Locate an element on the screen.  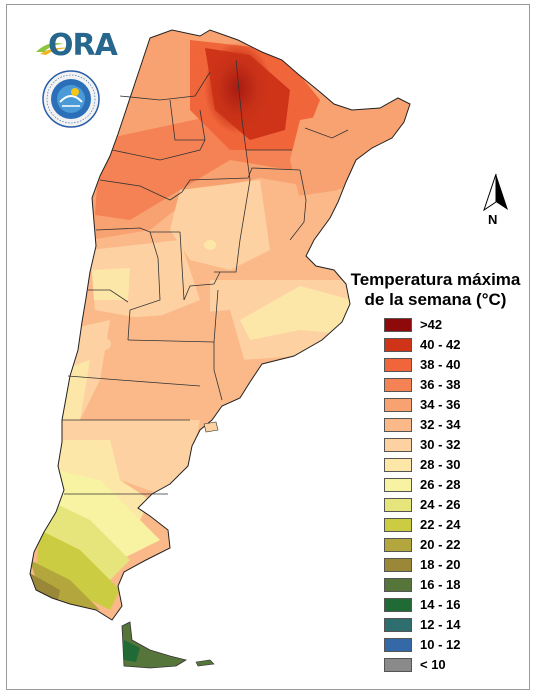
legend-item: 38 - 40 is located at coordinates (444, 367).